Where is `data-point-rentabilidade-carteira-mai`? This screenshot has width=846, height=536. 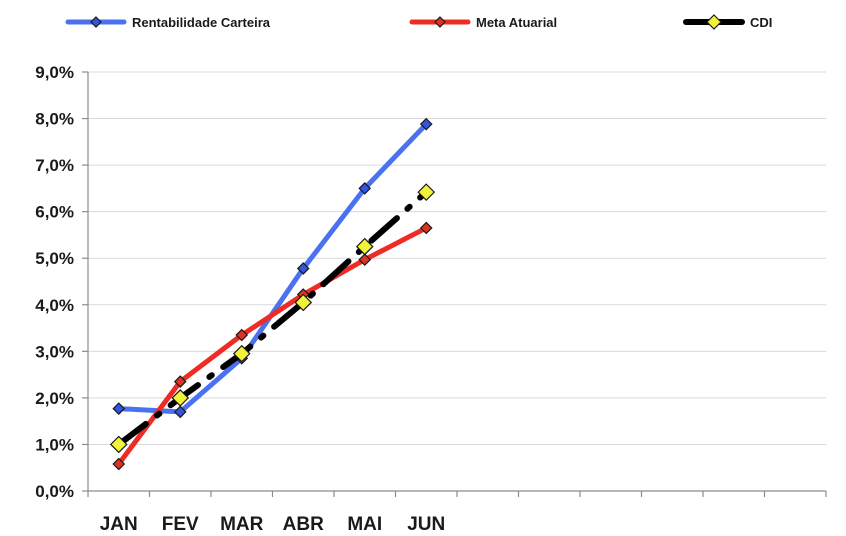 data-point-rentabilidade-carteira-mai is located at coordinates (365, 188).